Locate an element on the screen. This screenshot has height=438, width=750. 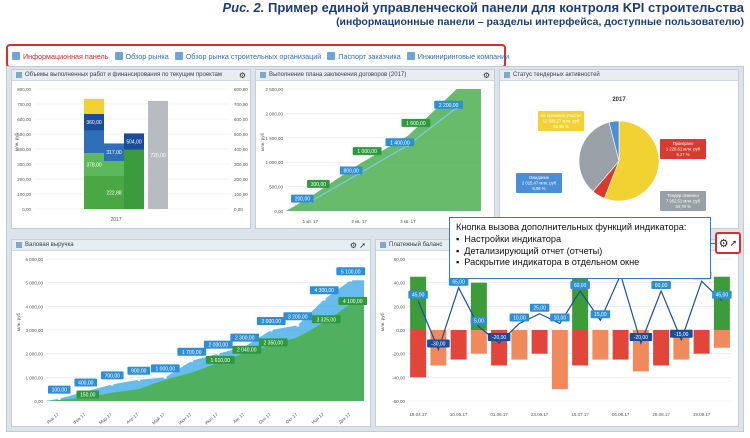
x-tick-label: Фев 17 is located at coordinates (79, 419).